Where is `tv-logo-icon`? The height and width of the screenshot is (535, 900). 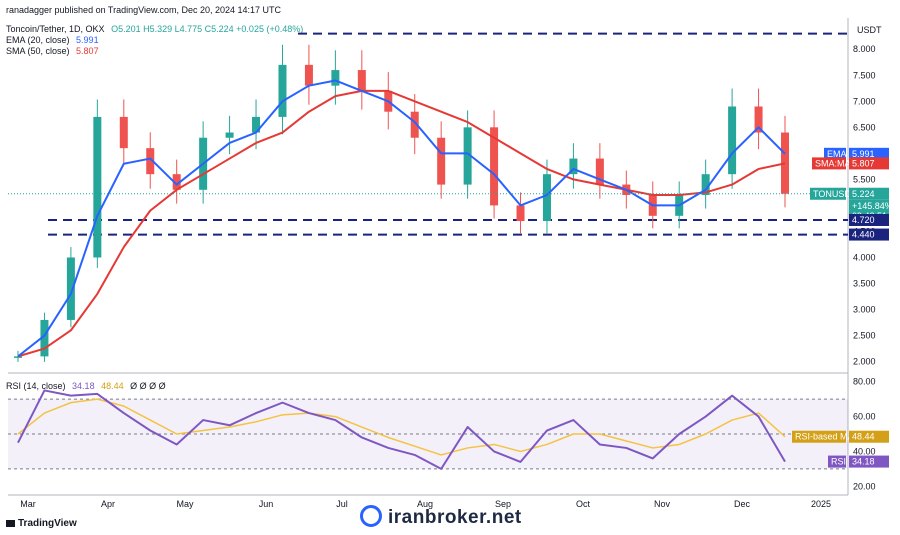
tv-logo-icon is located at coordinates (10, 523).